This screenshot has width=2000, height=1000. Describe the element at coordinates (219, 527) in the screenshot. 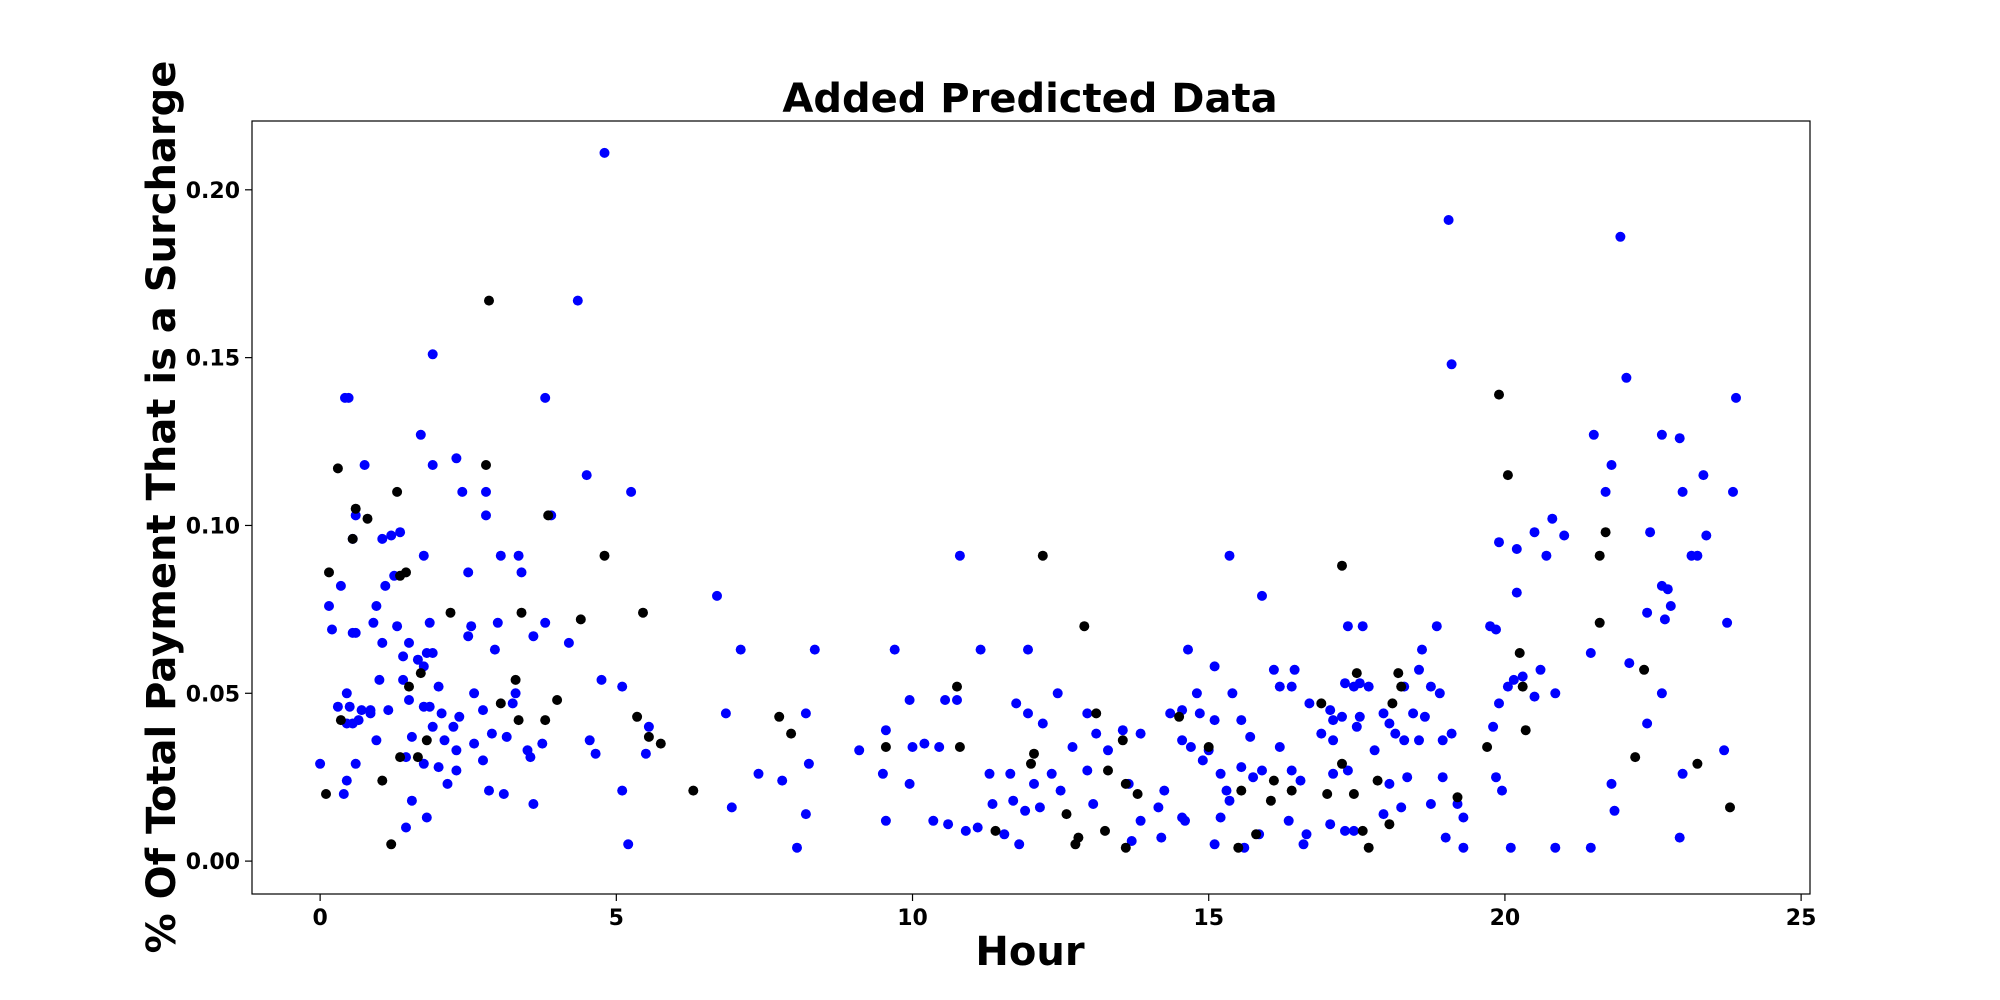

I see `y-axis: 0.00 0.05 0.10 0.15 0.20` at that location.